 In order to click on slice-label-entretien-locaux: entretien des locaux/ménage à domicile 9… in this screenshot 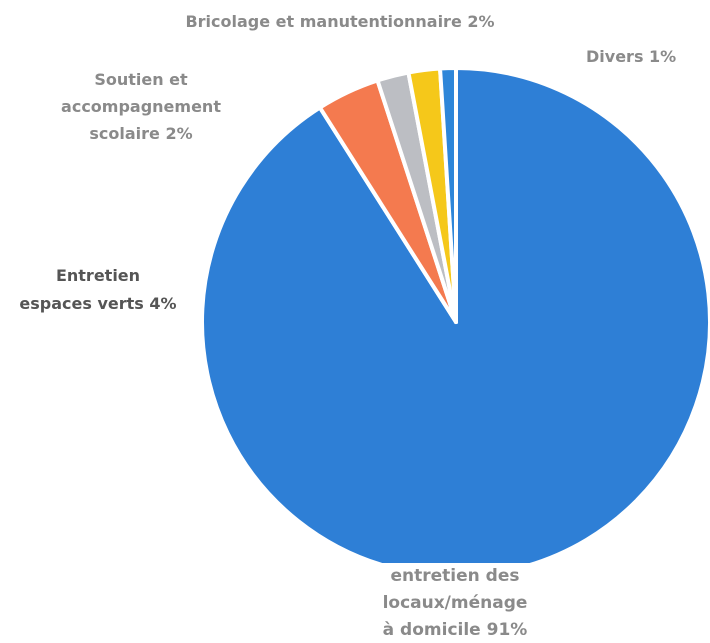, I will do `click(455, 603)`.